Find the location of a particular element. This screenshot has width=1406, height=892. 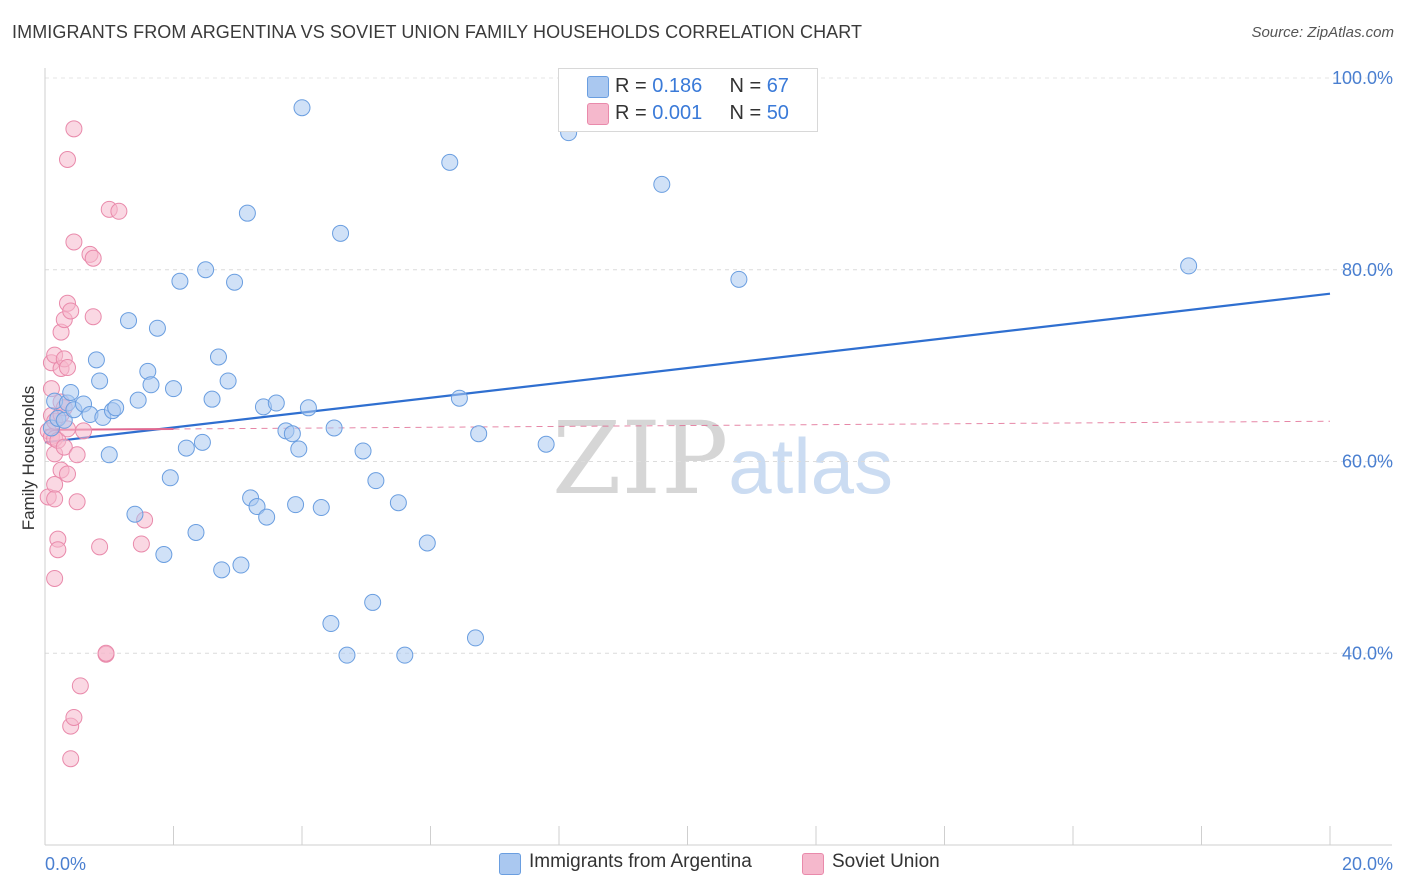

soviet-legend-swatch is located at coordinates (813, 864).